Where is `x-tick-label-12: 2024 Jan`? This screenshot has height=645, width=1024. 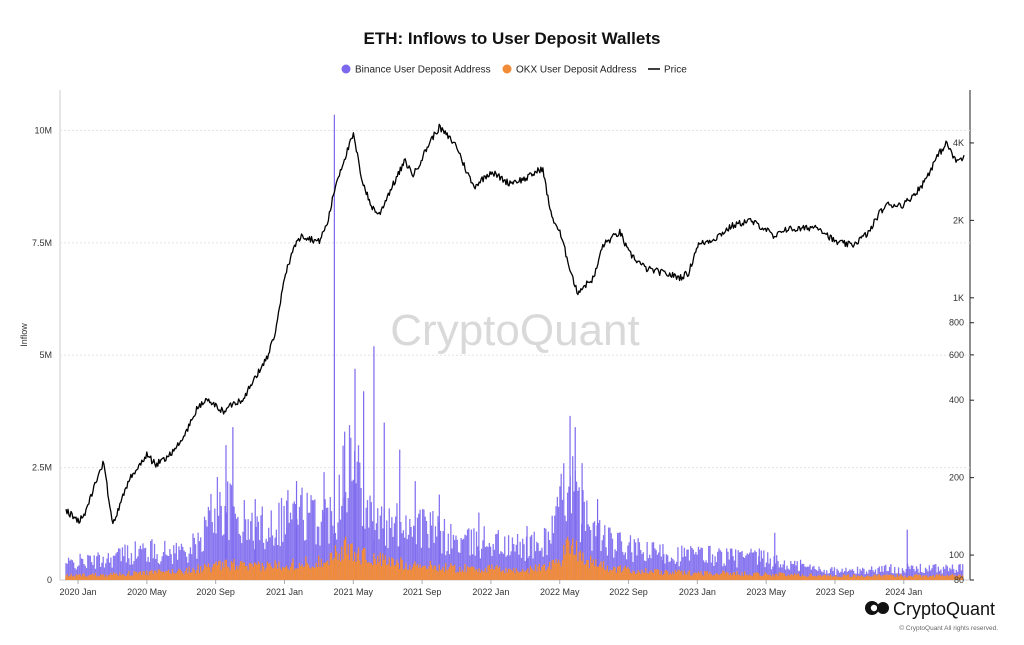 x-tick-label-12: 2024 Jan is located at coordinates (903, 592).